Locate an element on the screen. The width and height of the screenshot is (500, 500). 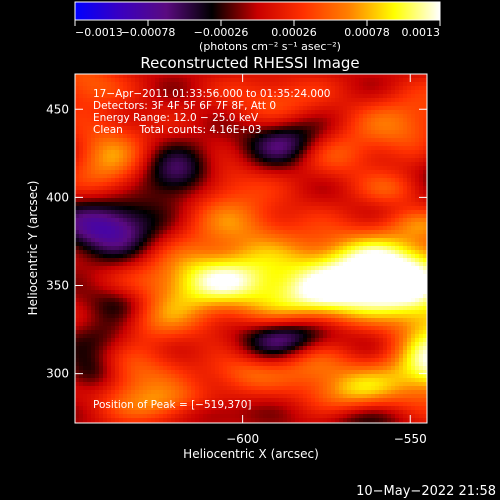
colorbar-unit-label: (photons cm⁻² s⁻¹ asec⁻²) is located at coordinates (270, 46).